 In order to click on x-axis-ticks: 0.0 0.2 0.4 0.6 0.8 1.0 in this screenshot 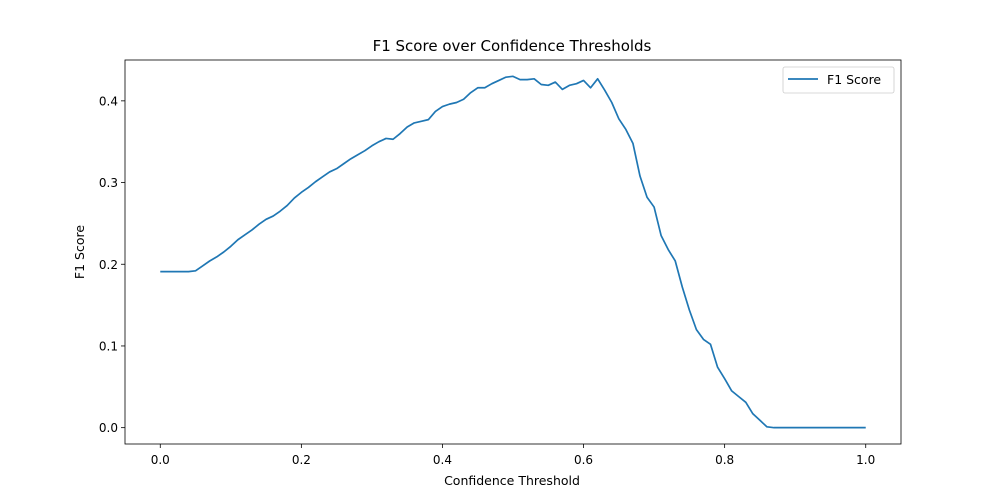, I will do `click(513, 455)`.